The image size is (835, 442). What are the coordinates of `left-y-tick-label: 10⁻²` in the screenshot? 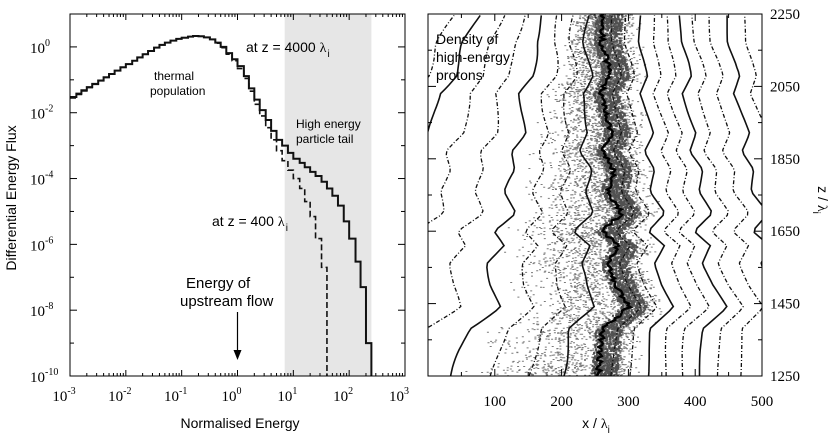 It's located at (41, 113).